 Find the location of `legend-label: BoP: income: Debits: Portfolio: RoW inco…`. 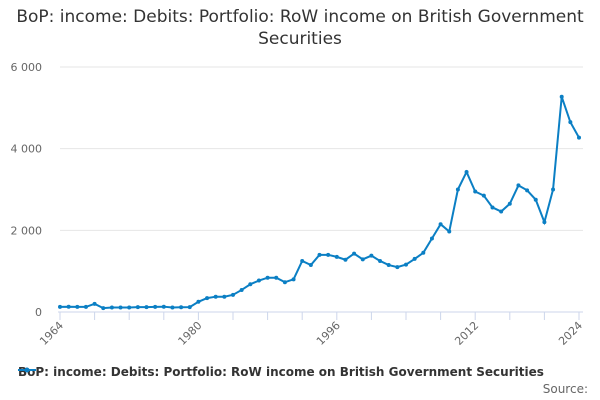

legend-label: BoP: income: Debits: Portfolio: RoW inco… is located at coordinates (281, 372).